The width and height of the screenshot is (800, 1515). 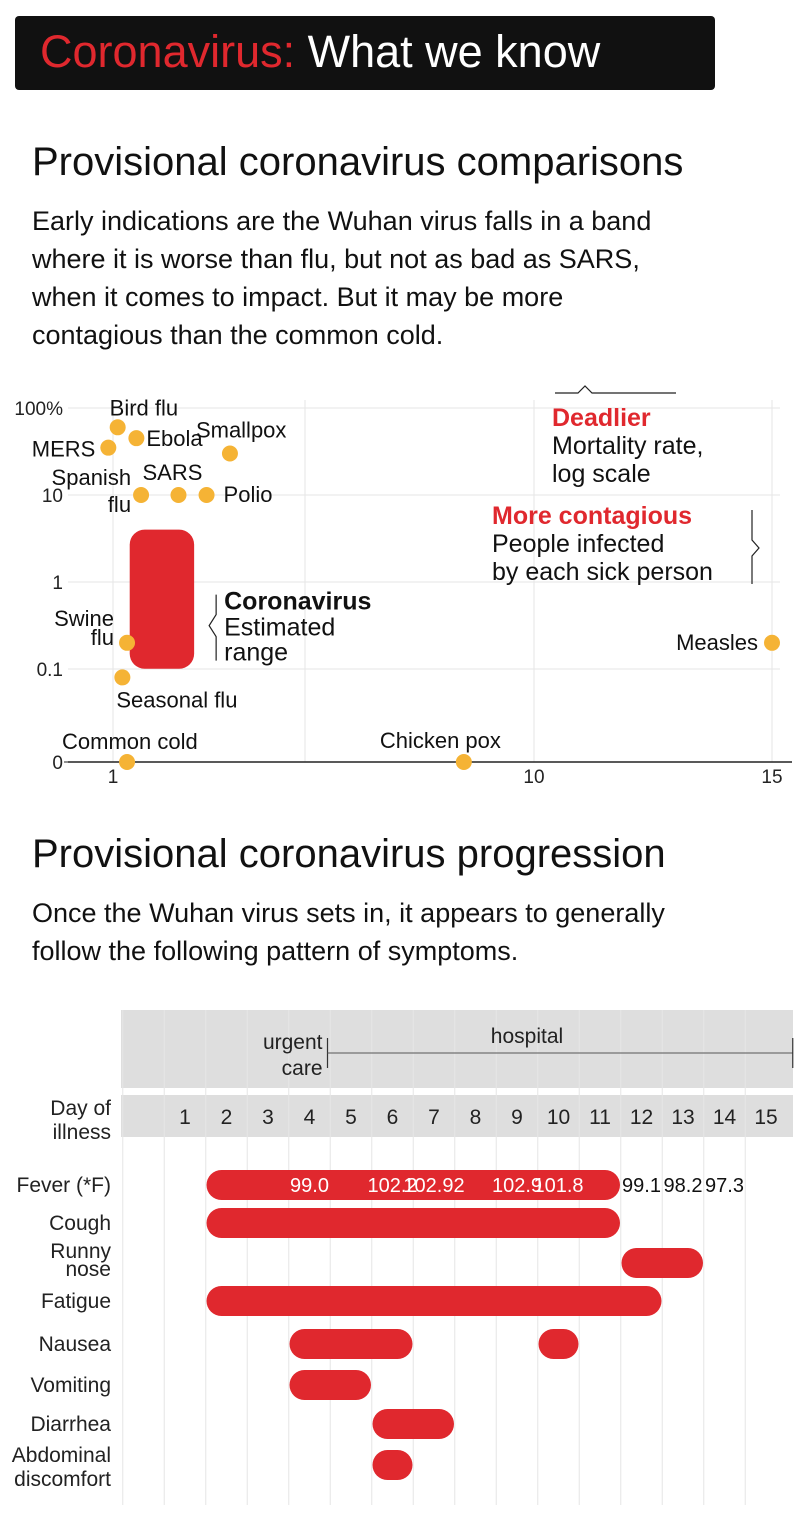 What do you see at coordinates (185, 1117) in the screenshot?
I see `day-number: 1` at bounding box center [185, 1117].